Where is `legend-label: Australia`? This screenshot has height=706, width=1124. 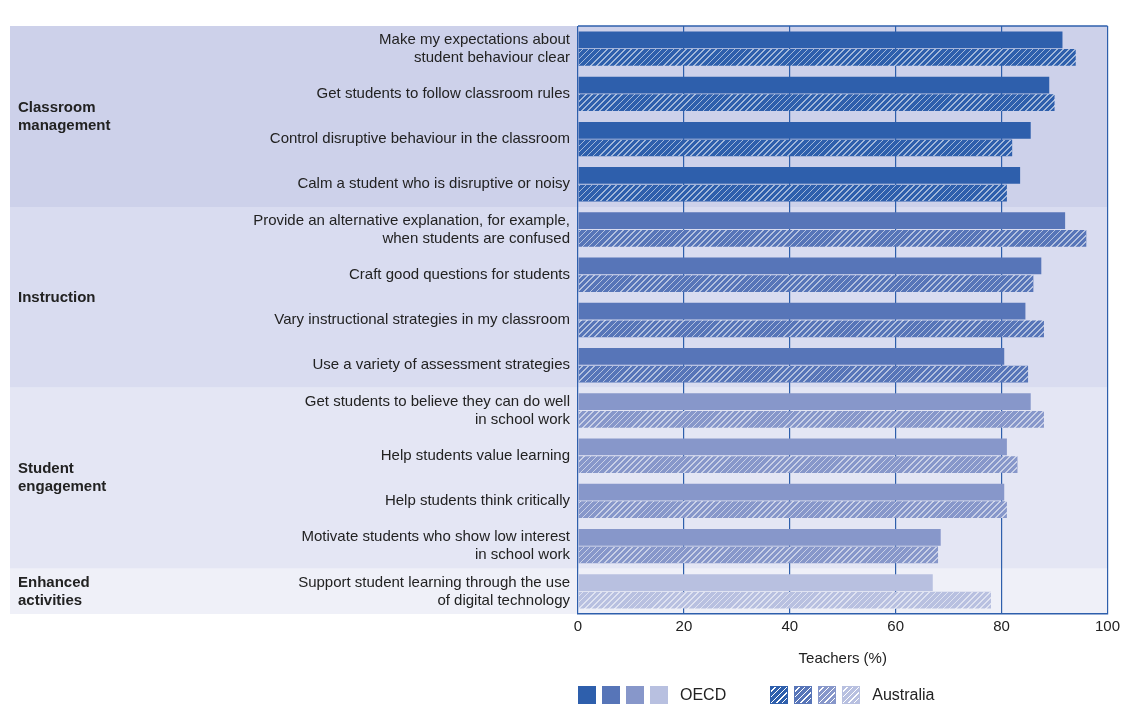 legend-label: Australia is located at coordinates (903, 695).